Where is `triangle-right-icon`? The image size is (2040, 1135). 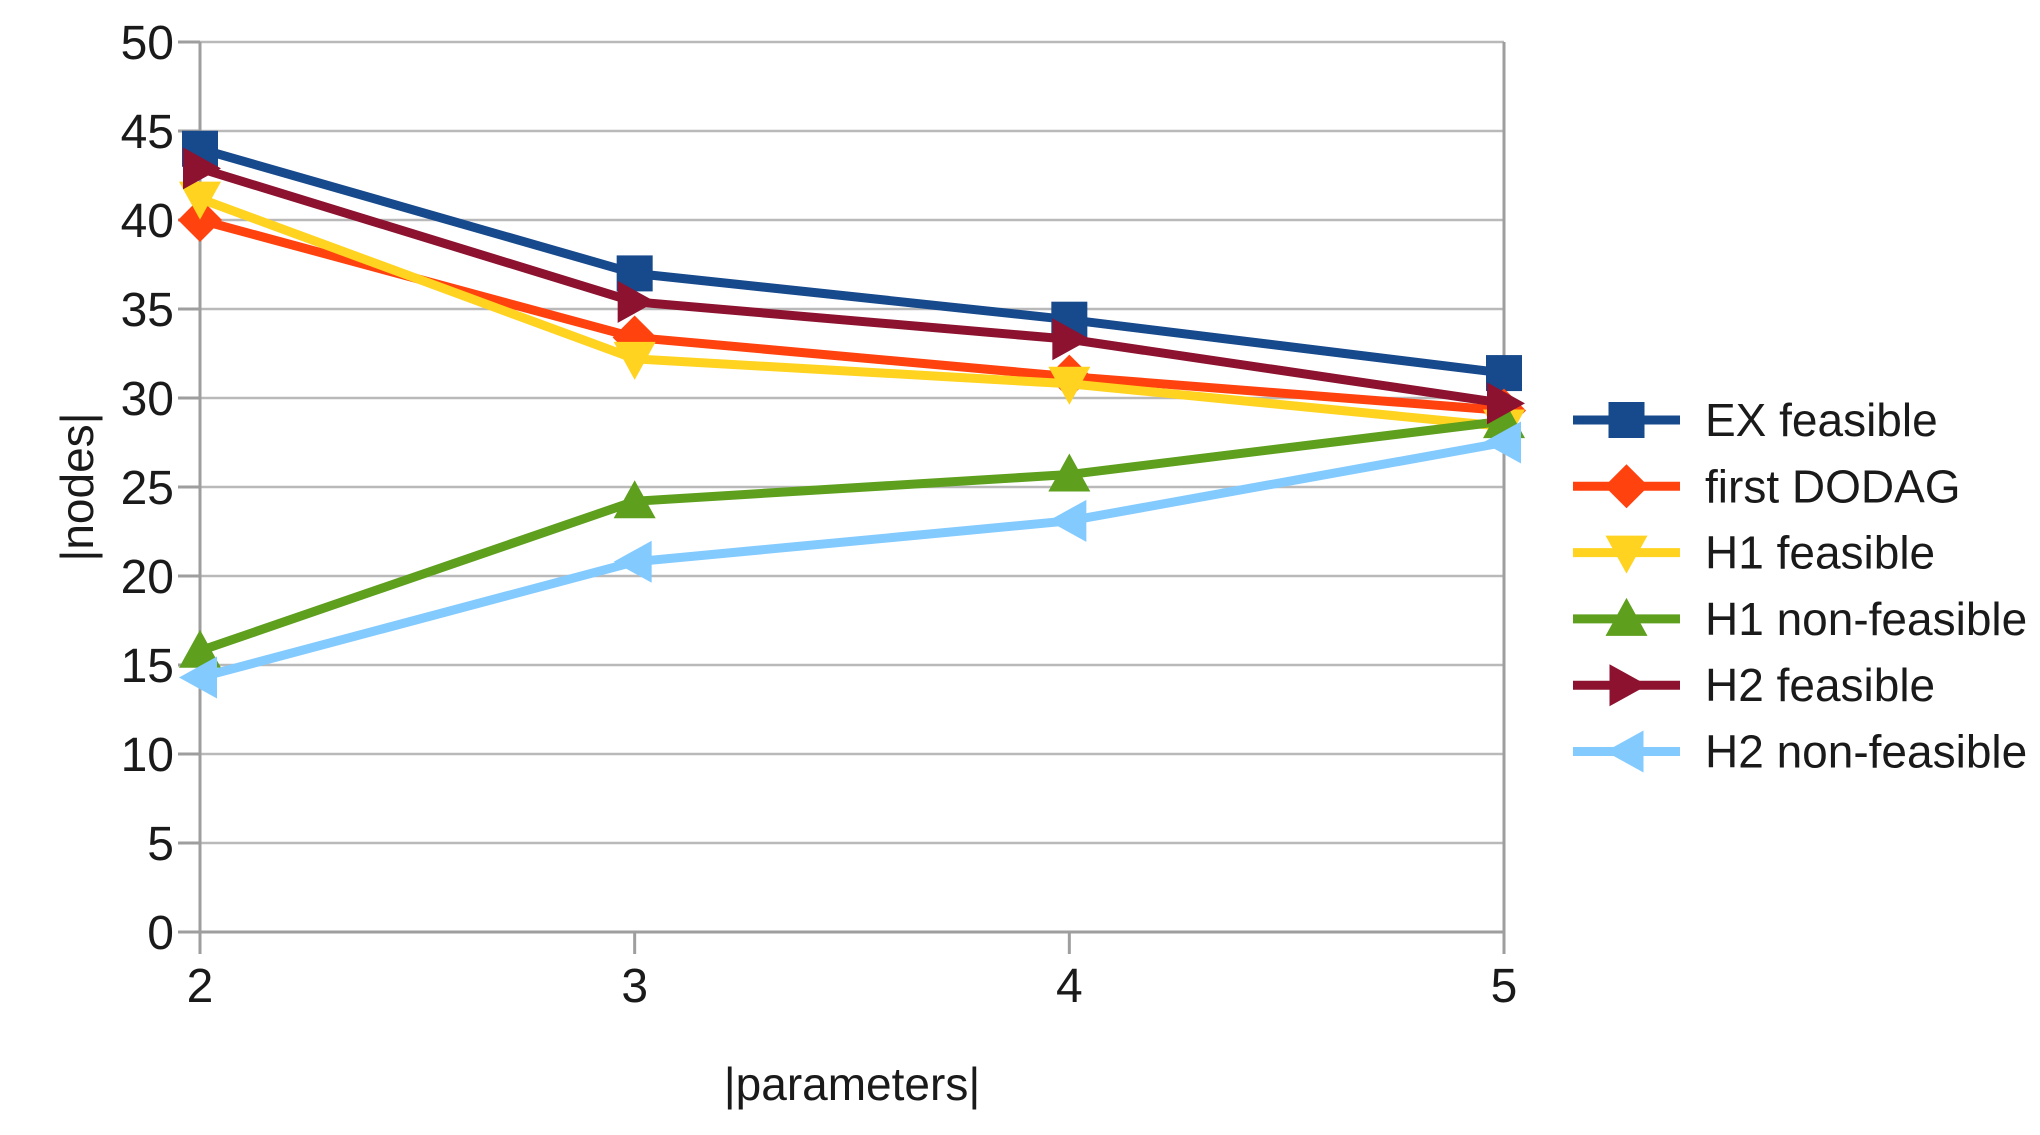
triangle-right-icon is located at coordinates (1628, 685).